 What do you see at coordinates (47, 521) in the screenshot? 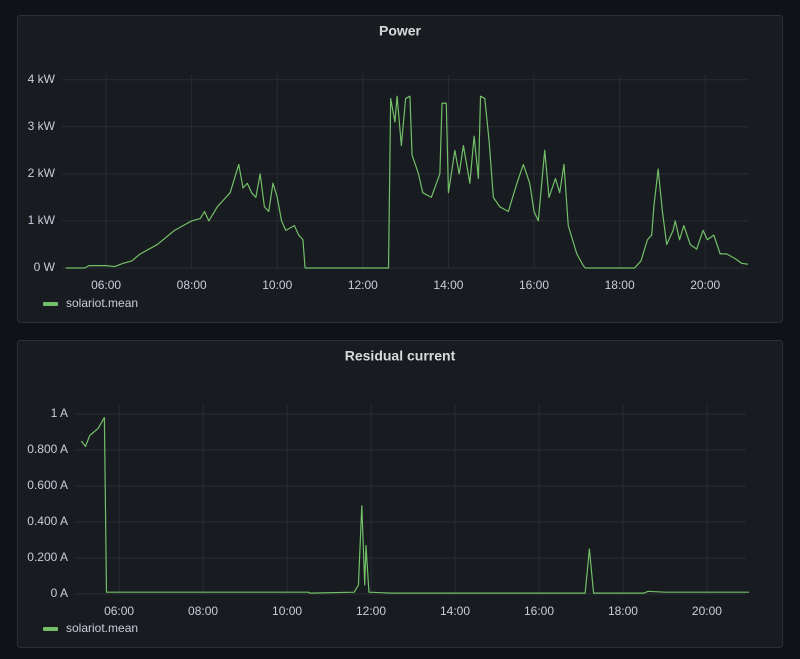
I see `y-tick-label: 0.400 A` at bounding box center [47, 521].